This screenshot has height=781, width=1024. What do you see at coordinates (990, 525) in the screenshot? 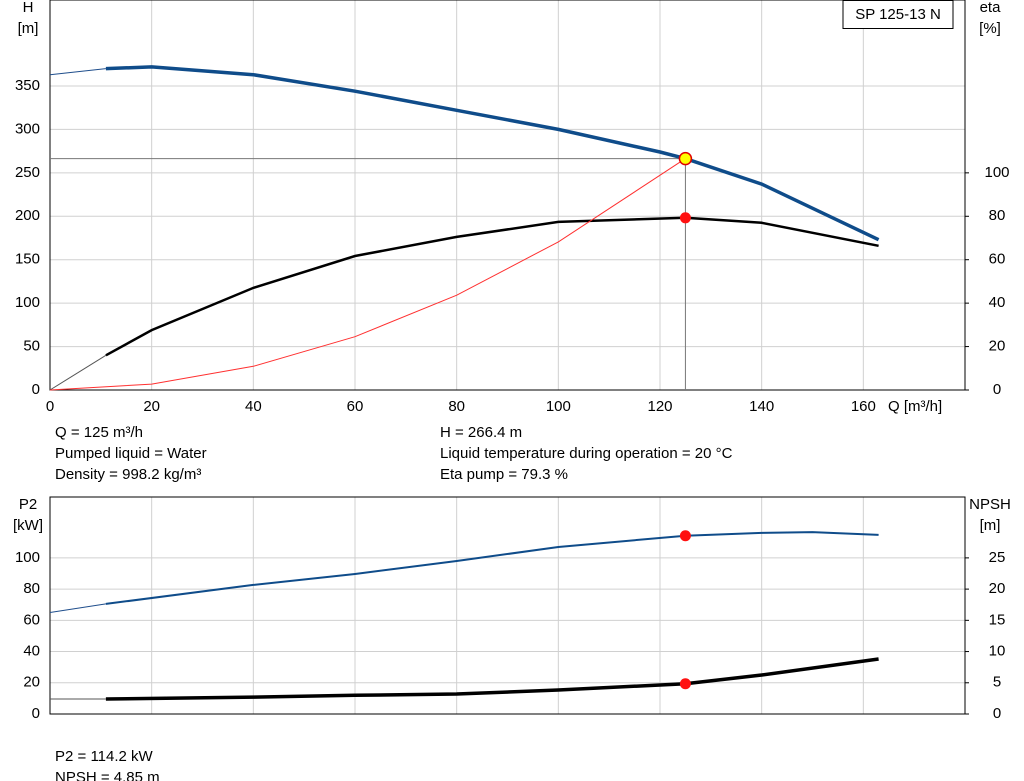
I see `y2-axis-unit: [m]` at bounding box center [990, 525].